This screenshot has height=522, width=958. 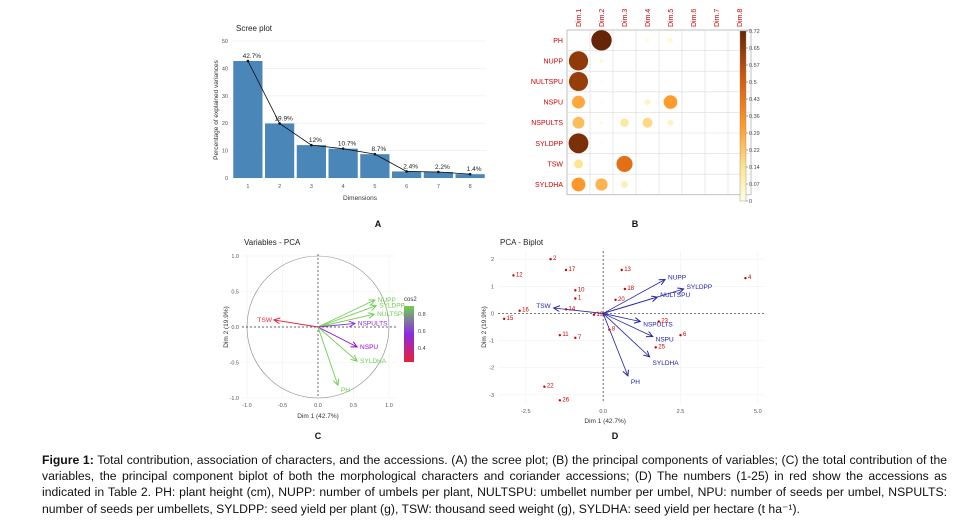 I want to click on cos2-legend-label: 0.4, so click(x=422, y=349).